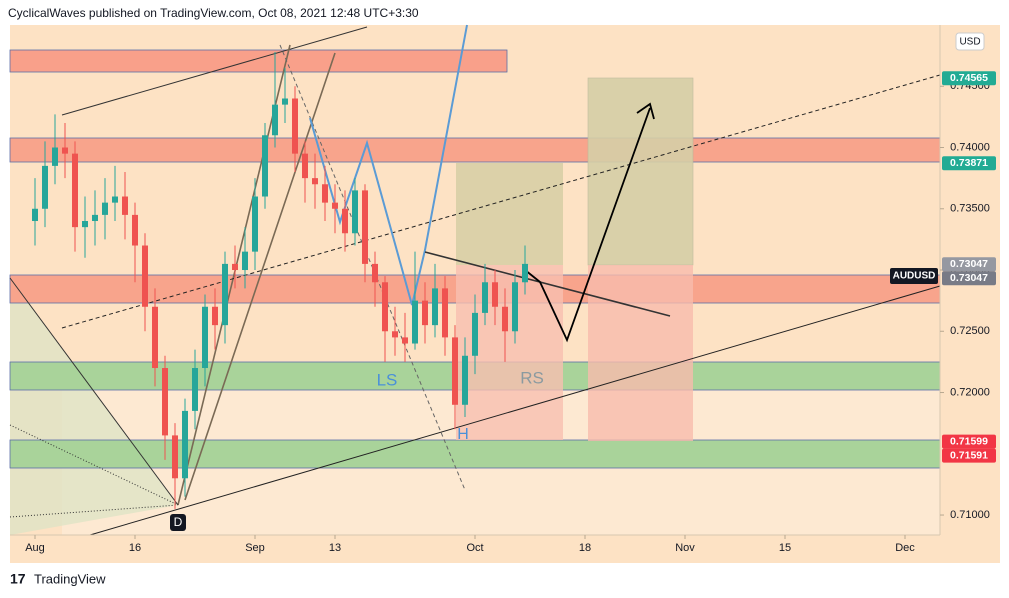 The width and height of the screenshot is (1009, 598). What do you see at coordinates (509, 214) in the screenshot?
I see `target-box` at bounding box center [509, 214].